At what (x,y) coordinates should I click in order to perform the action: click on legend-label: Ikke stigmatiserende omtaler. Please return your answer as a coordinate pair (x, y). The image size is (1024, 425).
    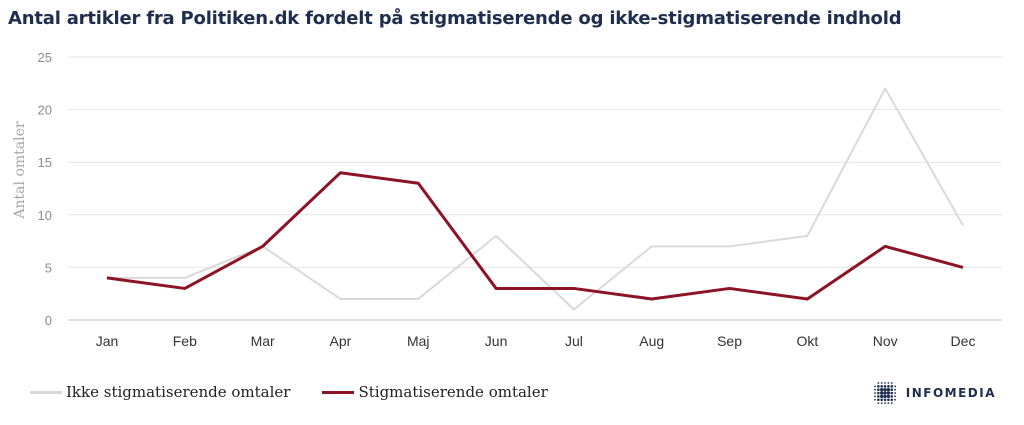
    Looking at the image, I should click on (178, 392).